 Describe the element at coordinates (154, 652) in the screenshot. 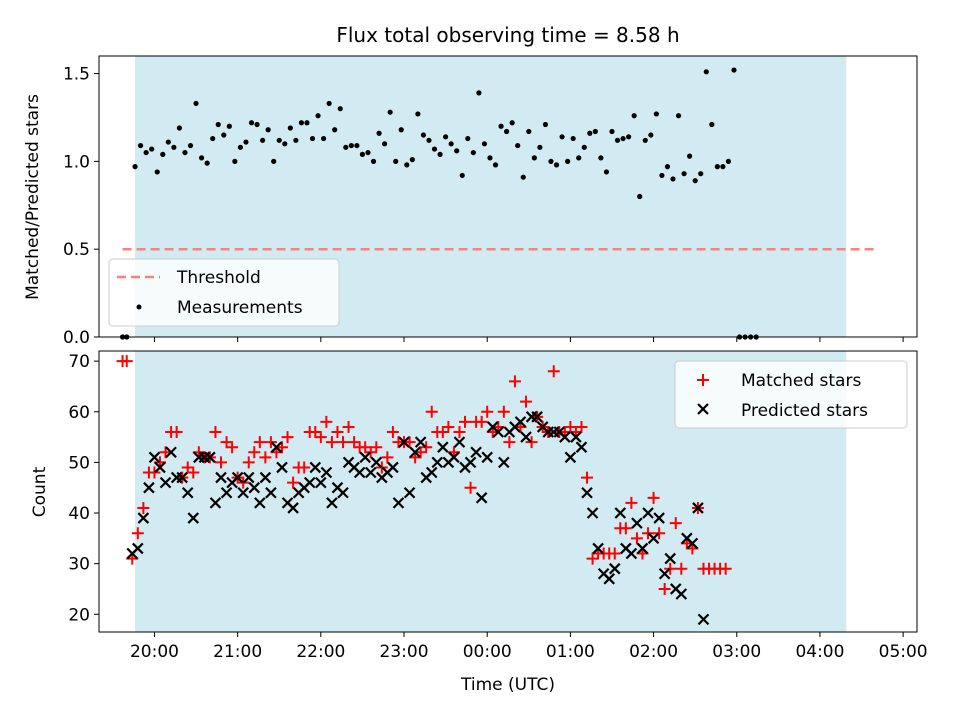

I see `x-tick-label-0: 20:00` at that location.